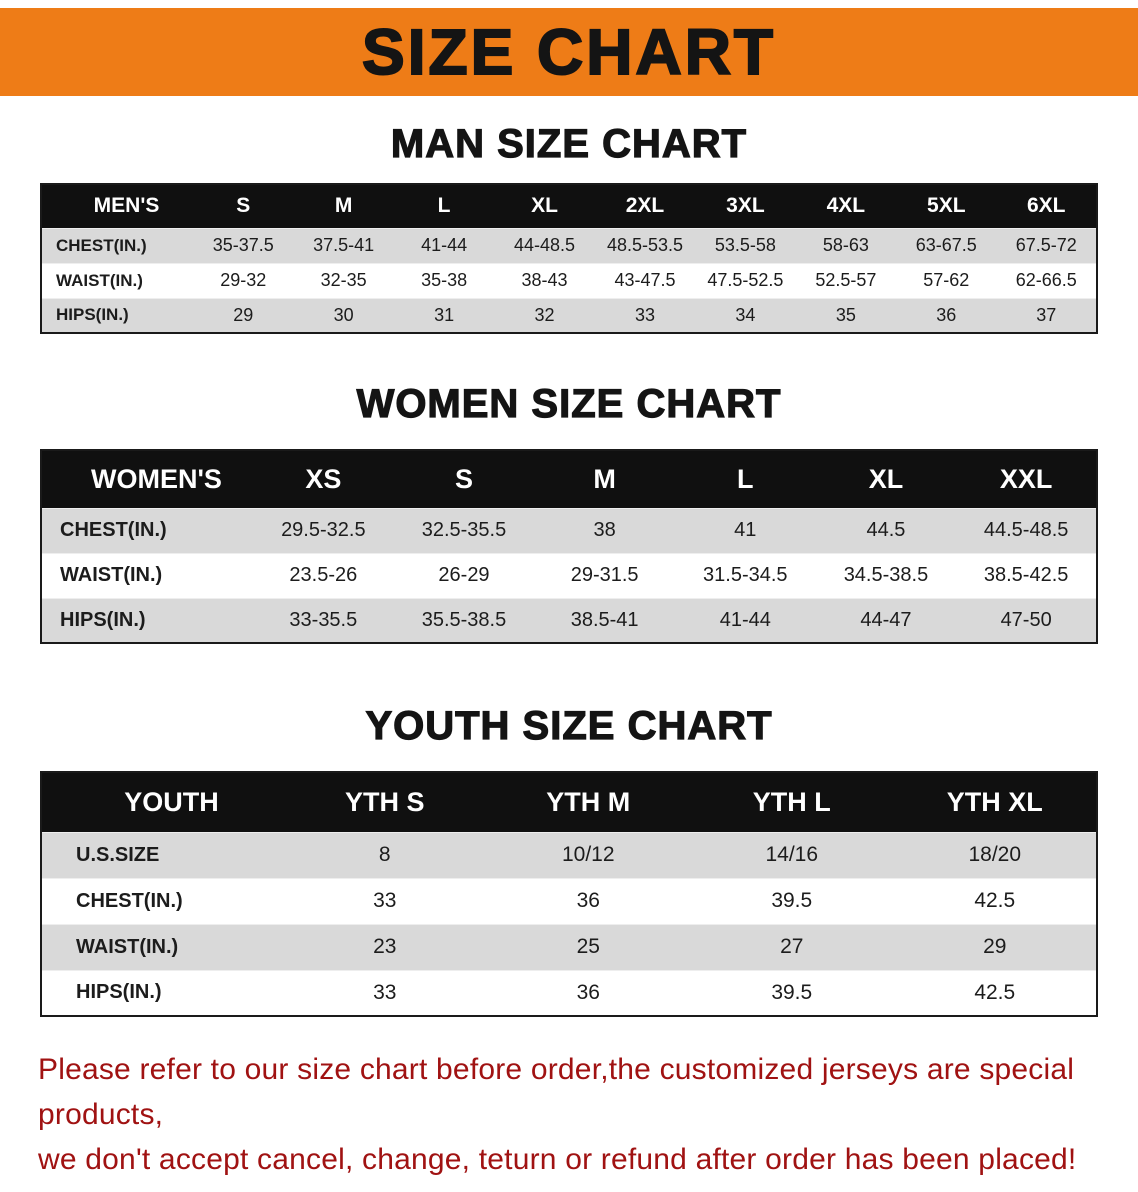 Image resolution: width=1138 pixels, height=1192 pixels. What do you see at coordinates (604, 620) in the screenshot?
I see `size-value-cell: 38.5-41` at bounding box center [604, 620].